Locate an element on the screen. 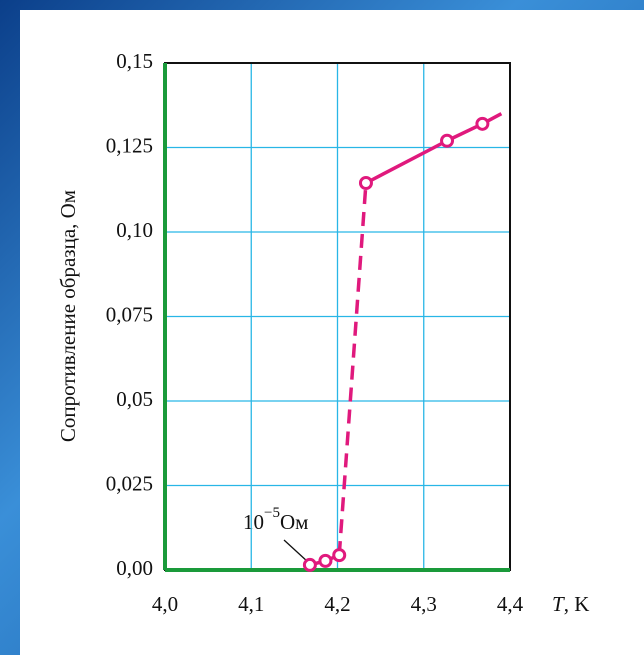 Image resolution: width=644 pixels, height=655 pixels. x-tick-label: 4,0 is located at coordinates (165, 604).